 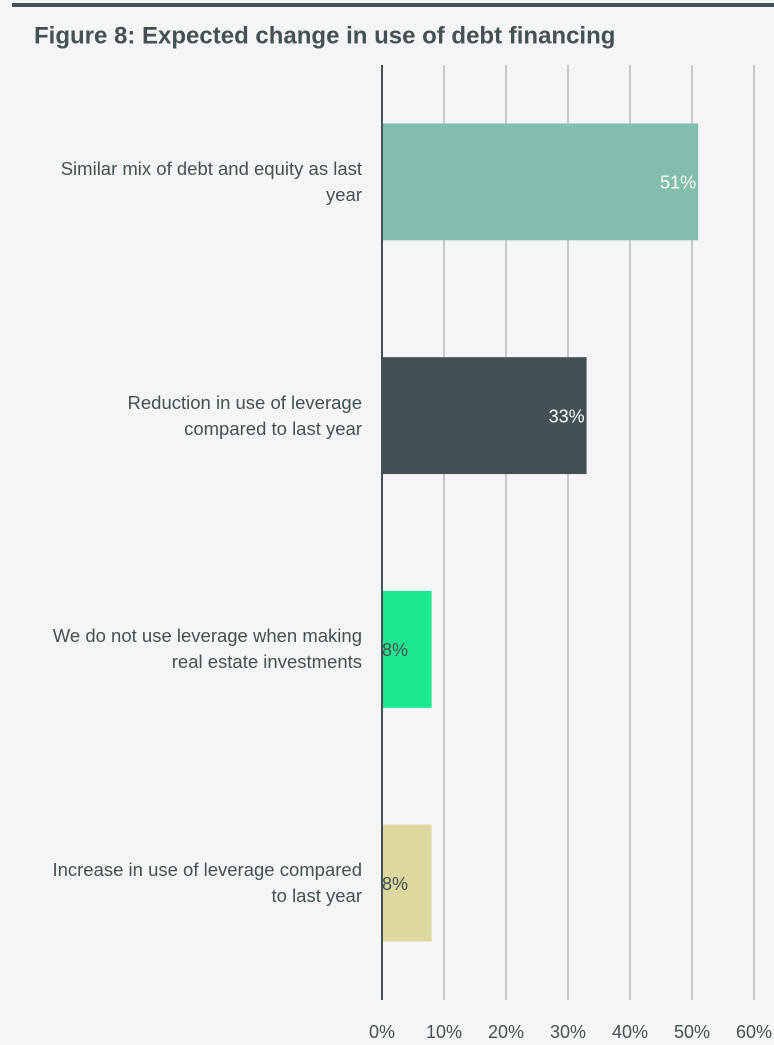 What do you see at coordinates (630, 1032) in the screenshot?
I see `x-tick-label: 40%` at bounding box center [630, 1032].